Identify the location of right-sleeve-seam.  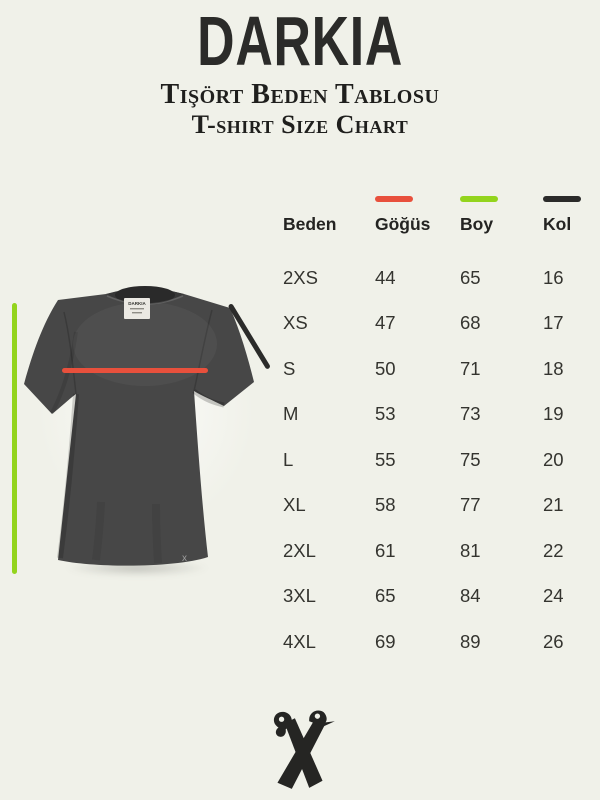
(203, 350).